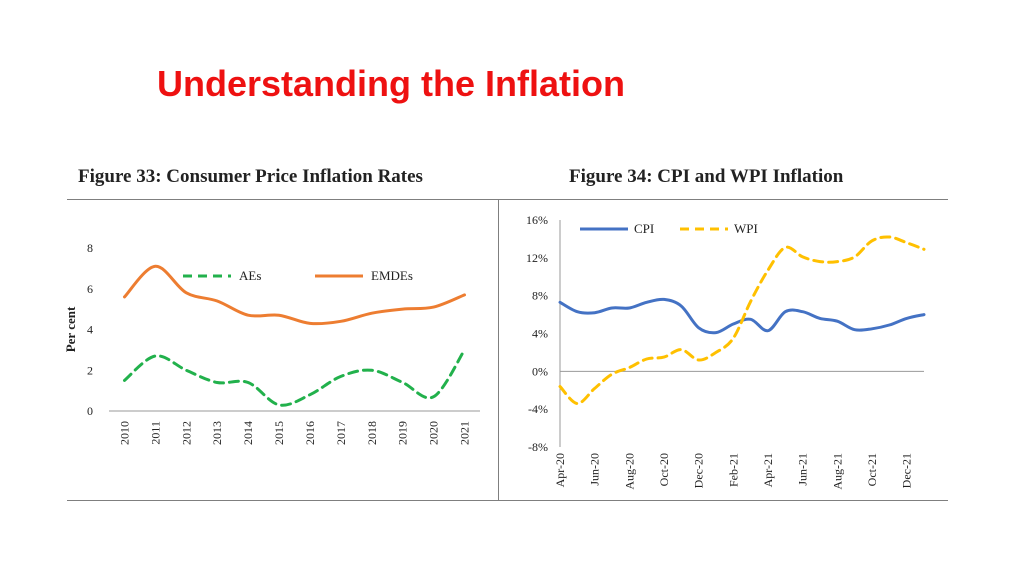  Describe the element at coordinates (540, 296) in the screenshot. I see `y-tick-label-8: 8%` at that location.